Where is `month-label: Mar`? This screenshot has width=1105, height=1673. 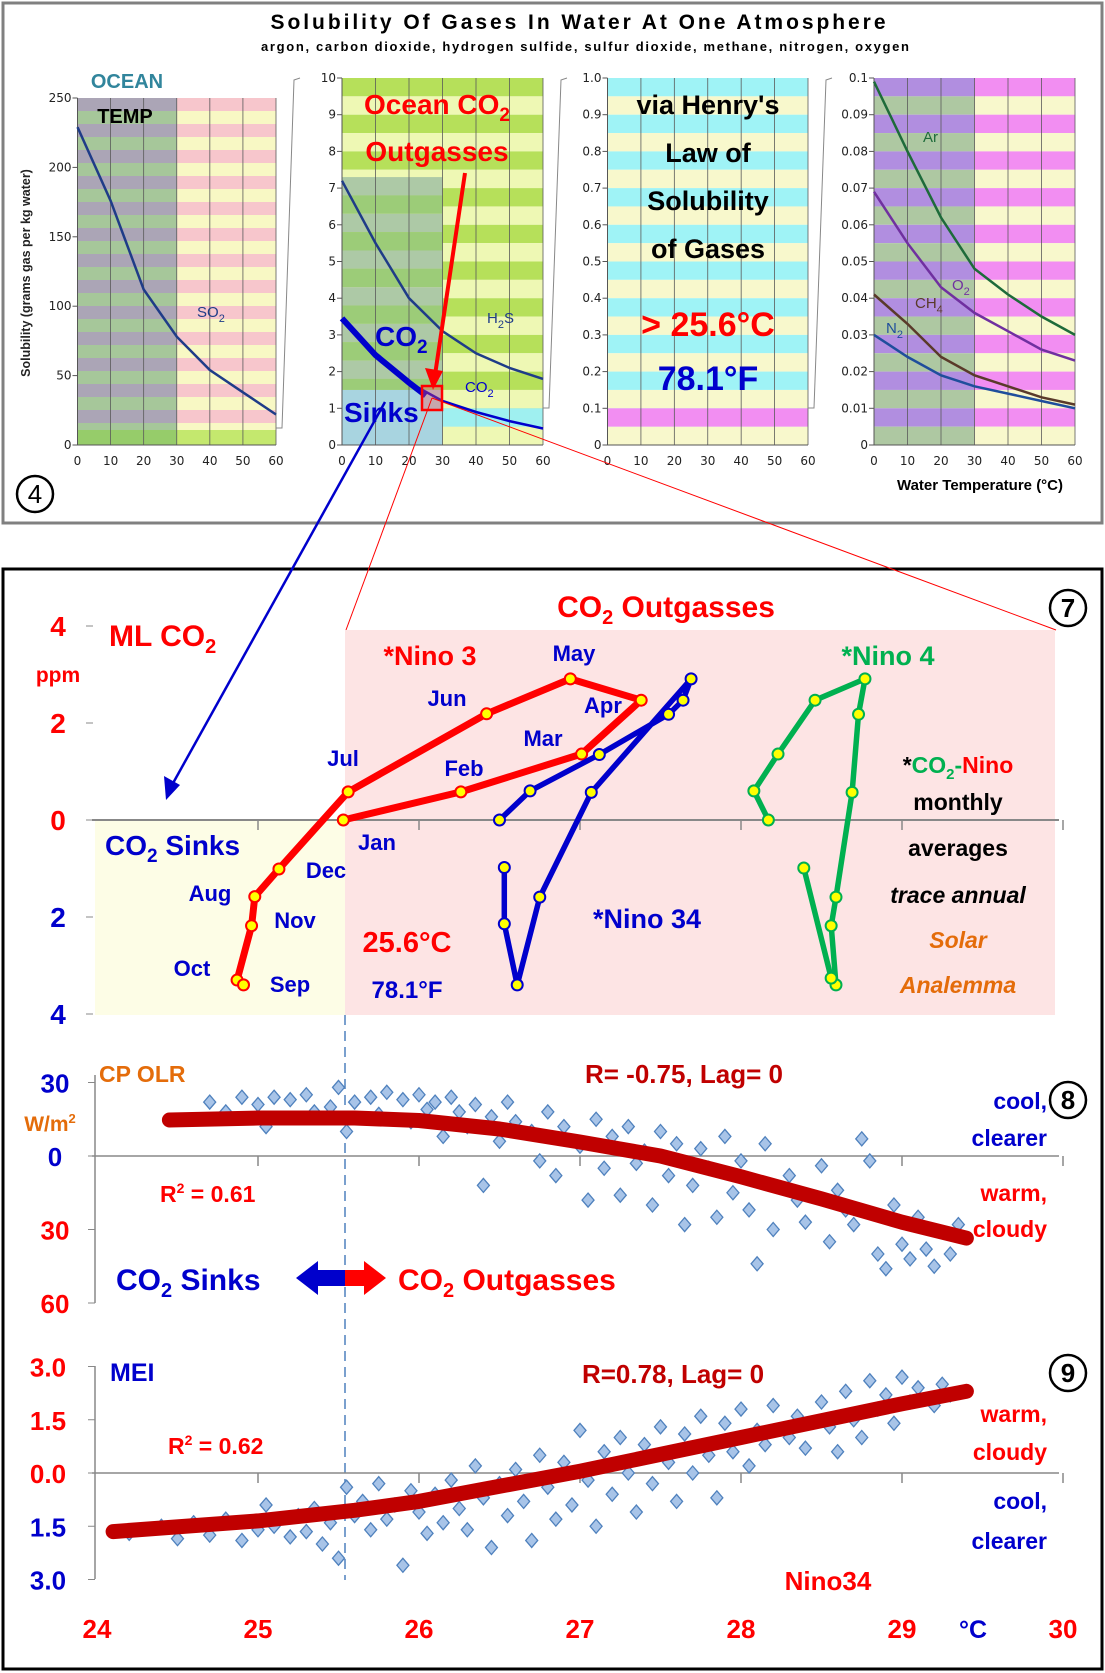 month-label: Mar is located at coordinates (543, 738).